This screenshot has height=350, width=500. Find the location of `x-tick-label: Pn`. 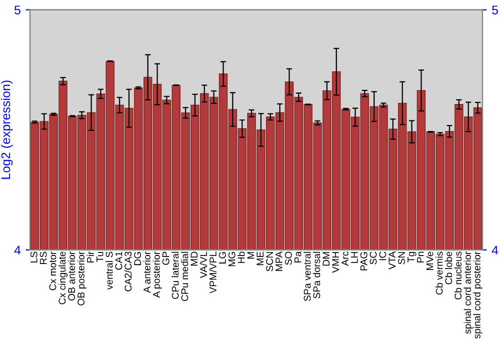

x-tick-label: Pn is located at coordinates (420, 257).